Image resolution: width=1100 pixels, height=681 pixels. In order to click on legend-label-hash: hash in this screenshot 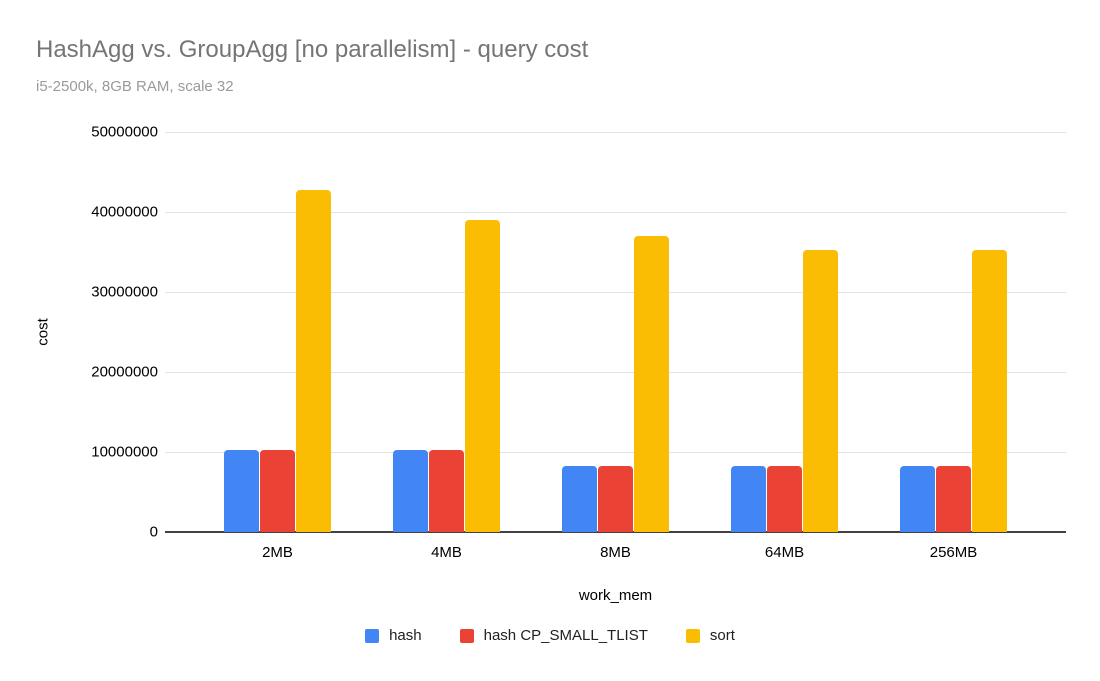, I will do `click(405, 635)`.